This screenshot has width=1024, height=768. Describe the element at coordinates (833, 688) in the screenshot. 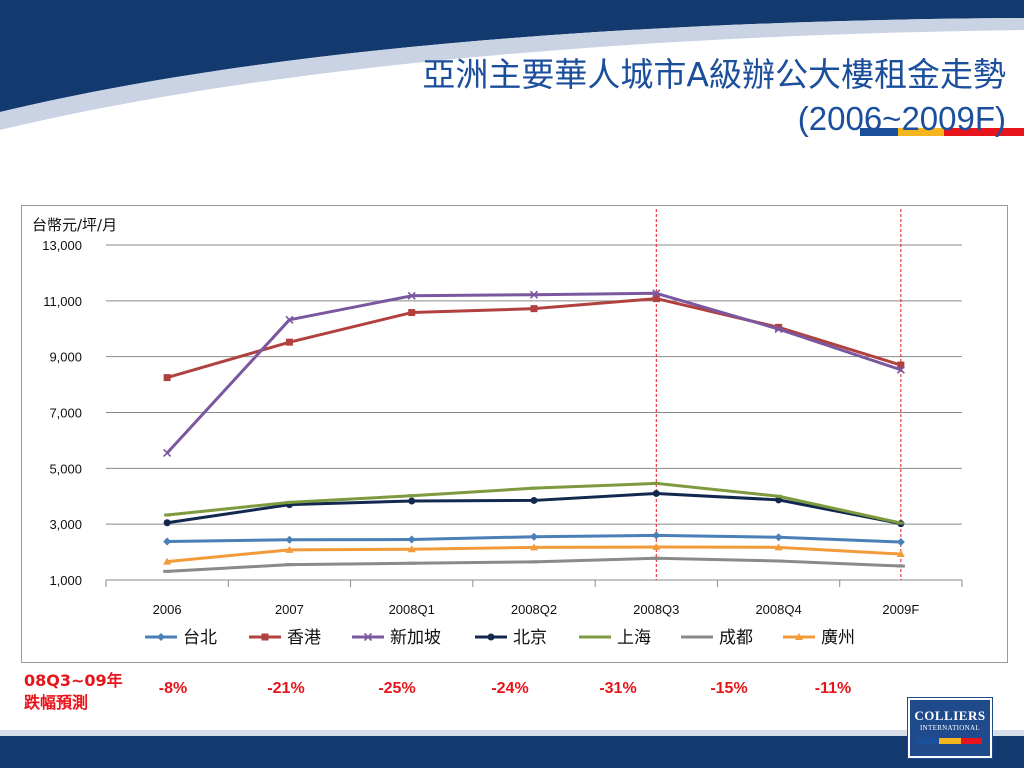

I see `forecast-decline-guangzhou: -11%` at that location.